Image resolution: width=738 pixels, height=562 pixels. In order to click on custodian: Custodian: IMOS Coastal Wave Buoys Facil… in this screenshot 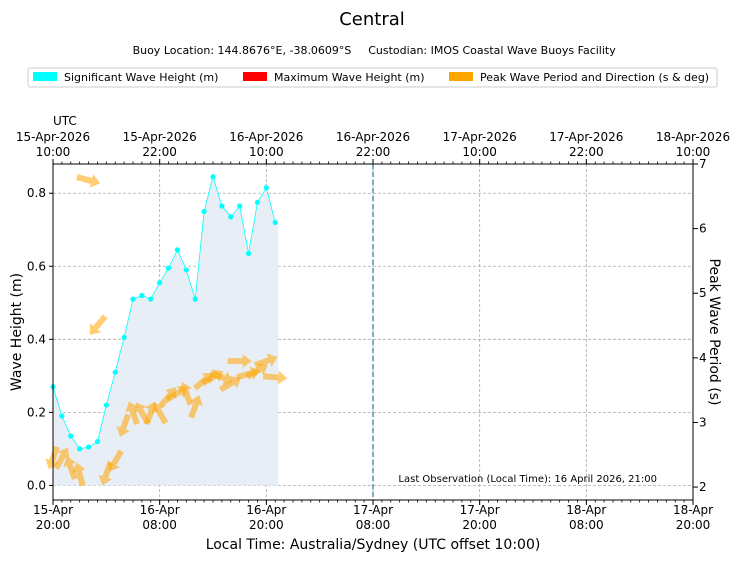, I will do `click(492, 50)`.